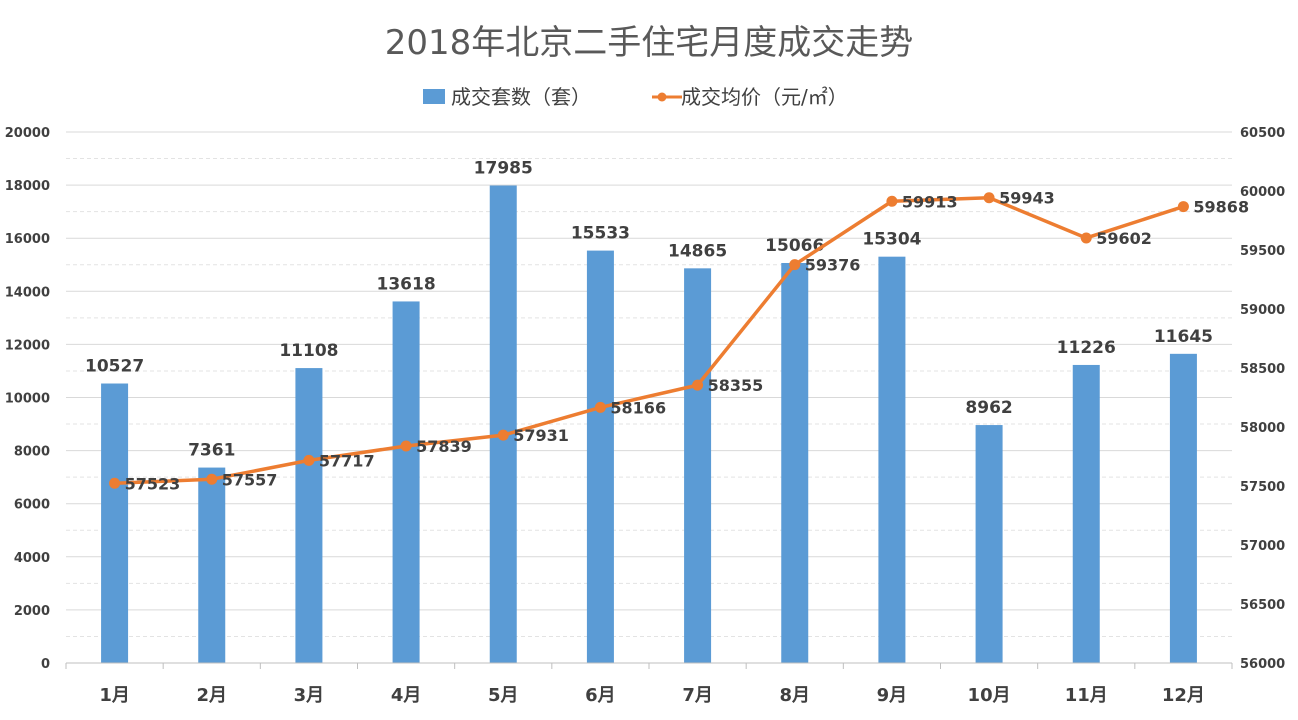  I want to click on x-tick-label: 3月, so click(309, 695).